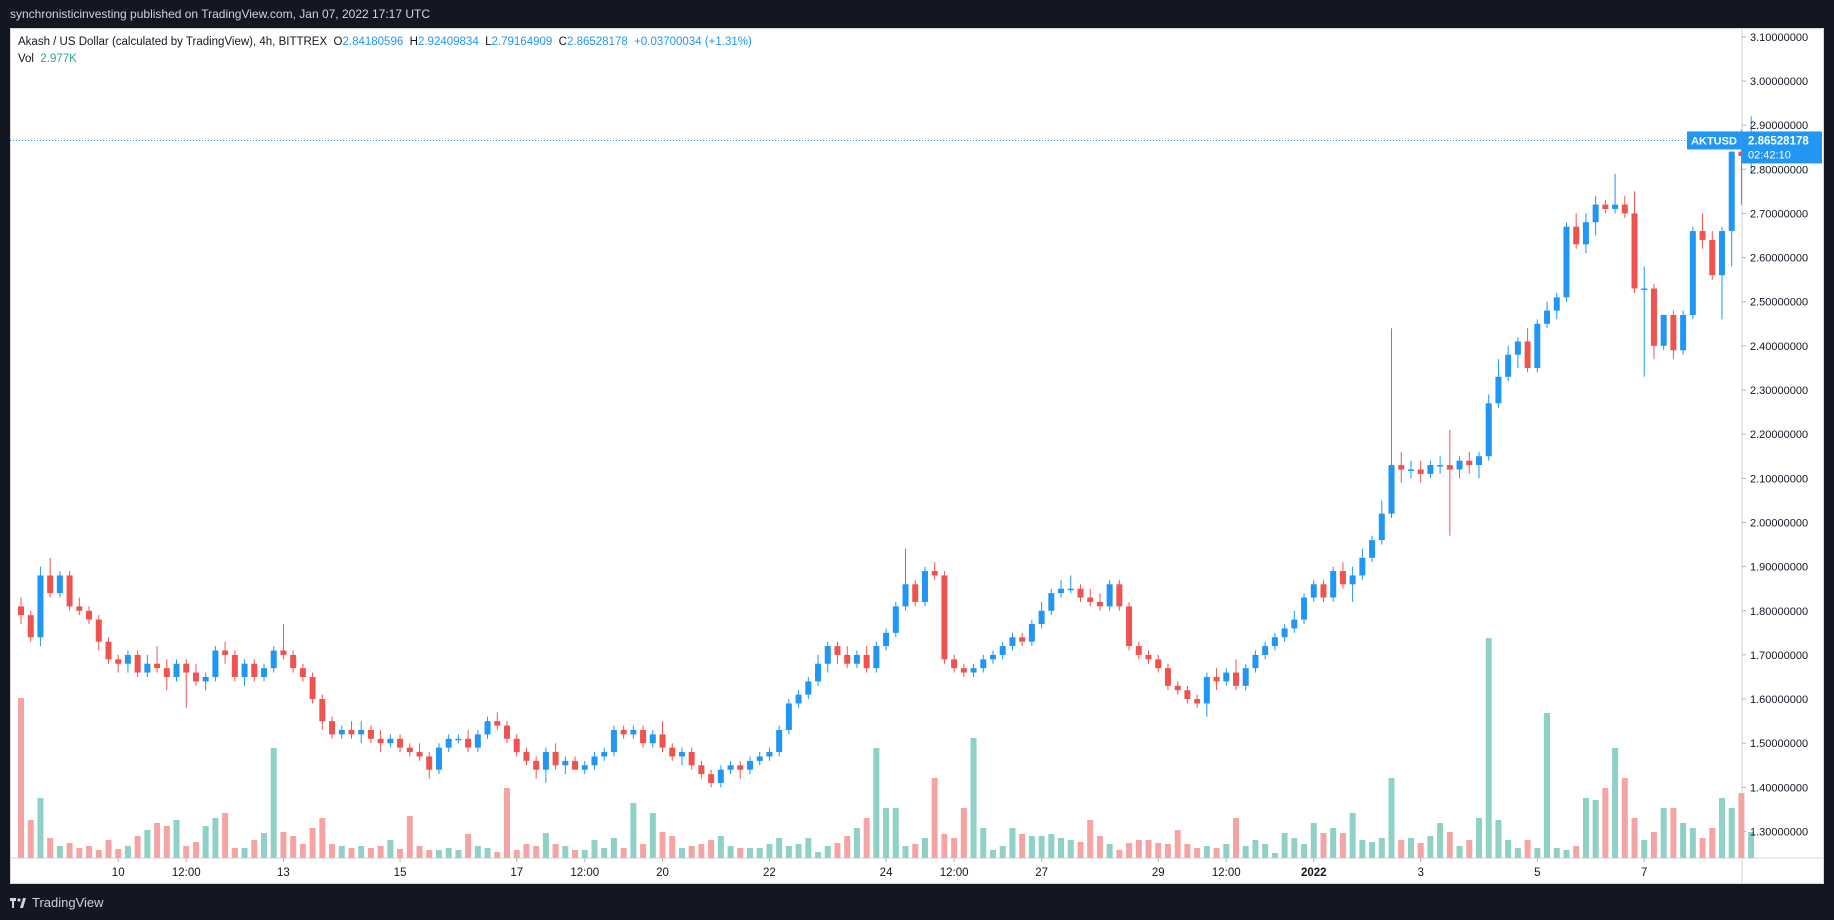 The height and width of the screenshot is (920, 1834). What do you see at coordinates (1779, 391) in the screenshot?
I see `price-tick-label: 2.30000000` at bounding box center [1779, 391].